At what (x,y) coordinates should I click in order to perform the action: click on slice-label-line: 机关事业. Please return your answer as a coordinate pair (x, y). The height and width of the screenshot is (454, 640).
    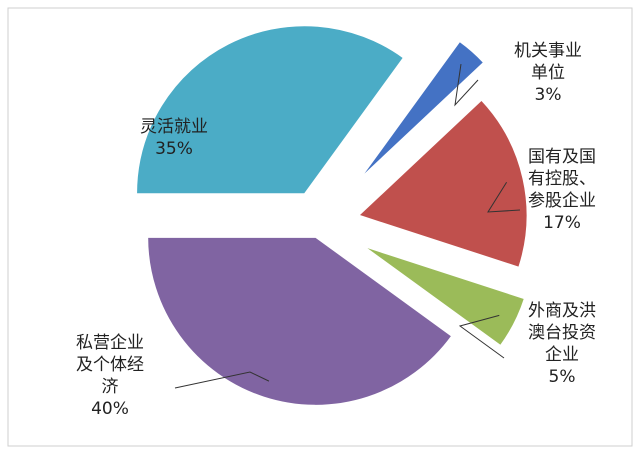
    Looking at the image, I should click on (548, 51).